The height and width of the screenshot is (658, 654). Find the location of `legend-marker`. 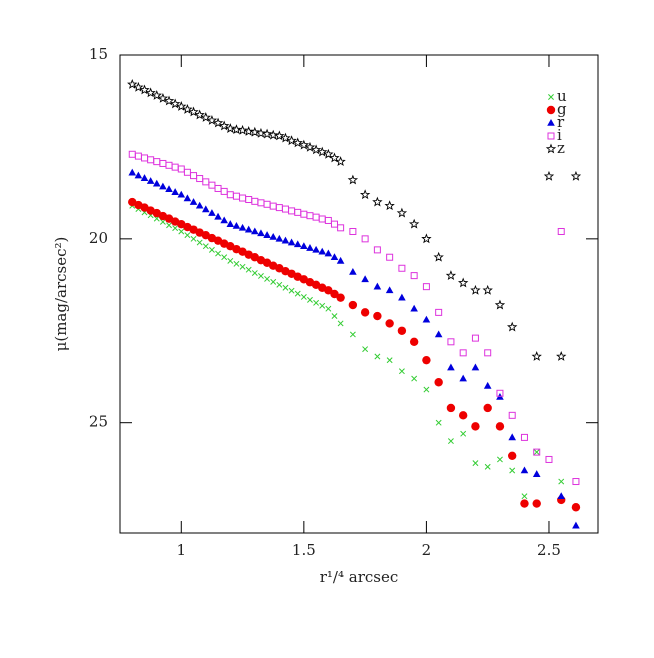

legend-marker is located at coordinates (551, 97).